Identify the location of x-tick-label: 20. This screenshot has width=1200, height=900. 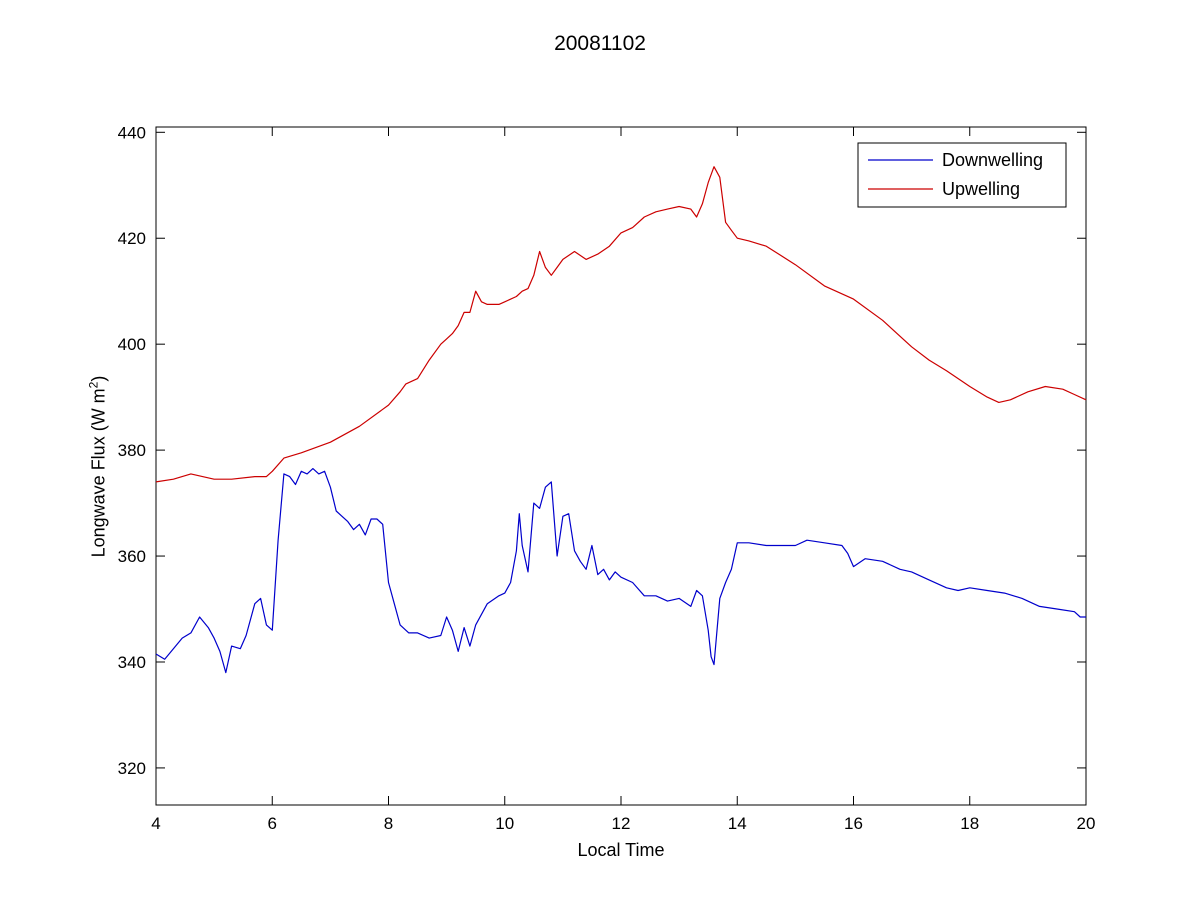
(1086, 823).